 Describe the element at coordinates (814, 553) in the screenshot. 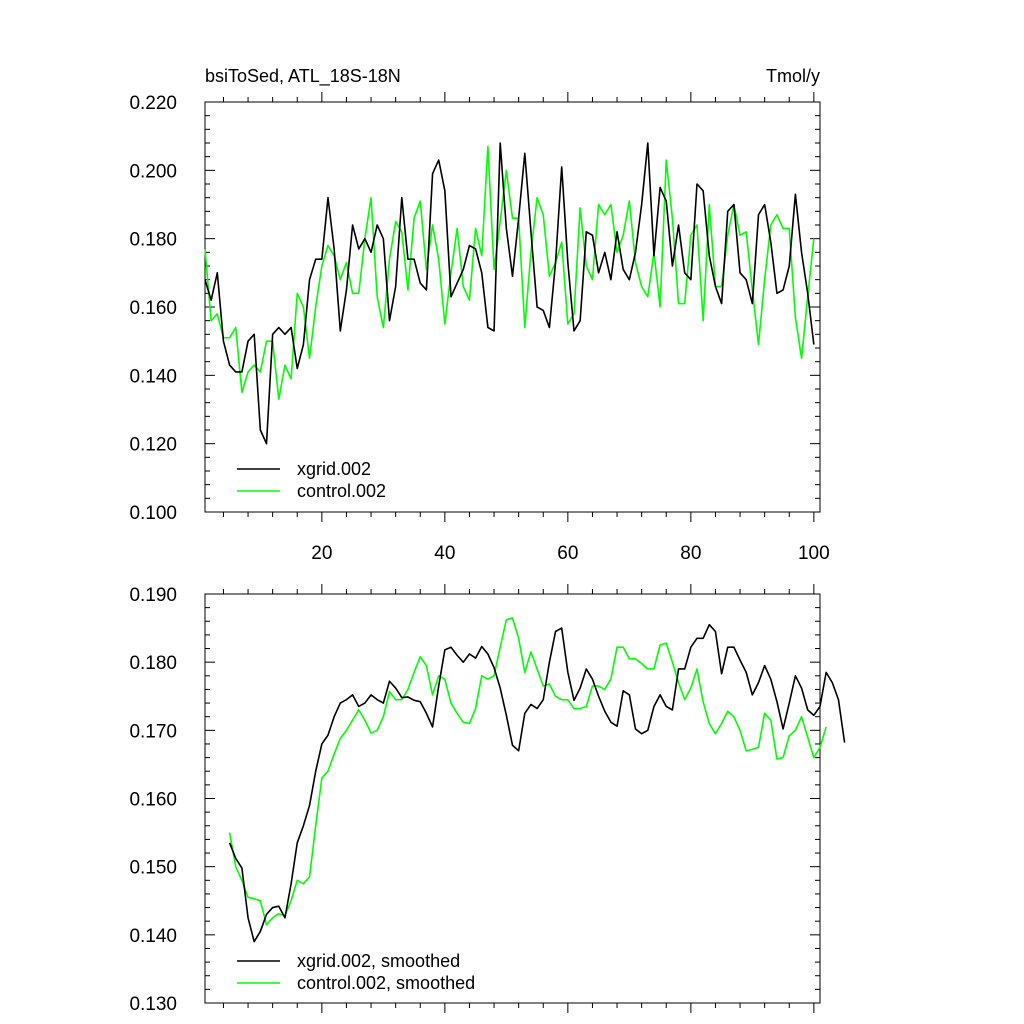

I see `x-tick-label: 100` at that location.